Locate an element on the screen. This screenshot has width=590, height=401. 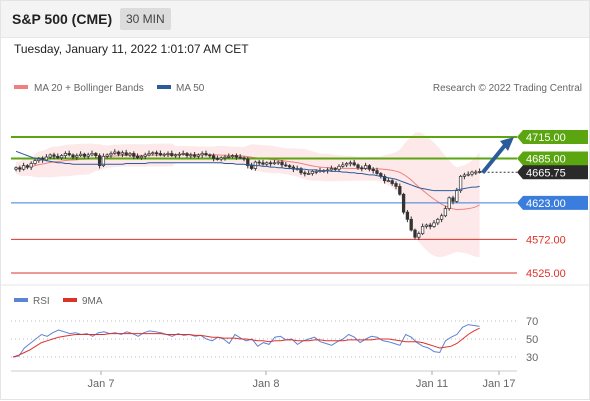
legend-rsi-swatch is located at coordinates (21, 300).